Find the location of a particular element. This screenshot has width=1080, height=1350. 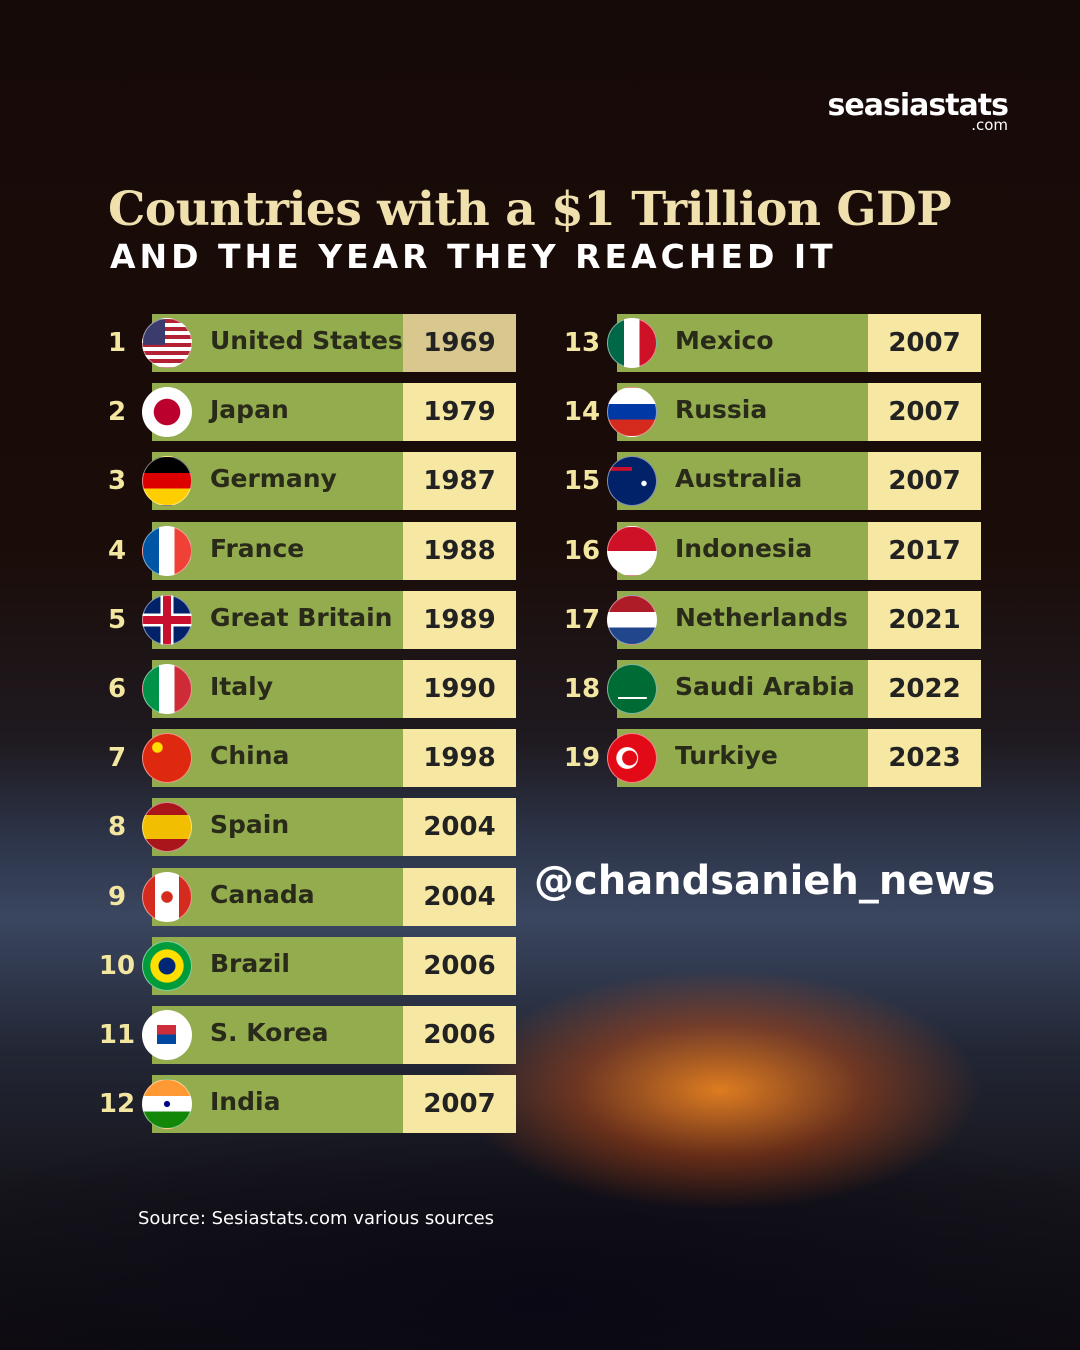

country-name: United States is located at coordinates (306, 340).